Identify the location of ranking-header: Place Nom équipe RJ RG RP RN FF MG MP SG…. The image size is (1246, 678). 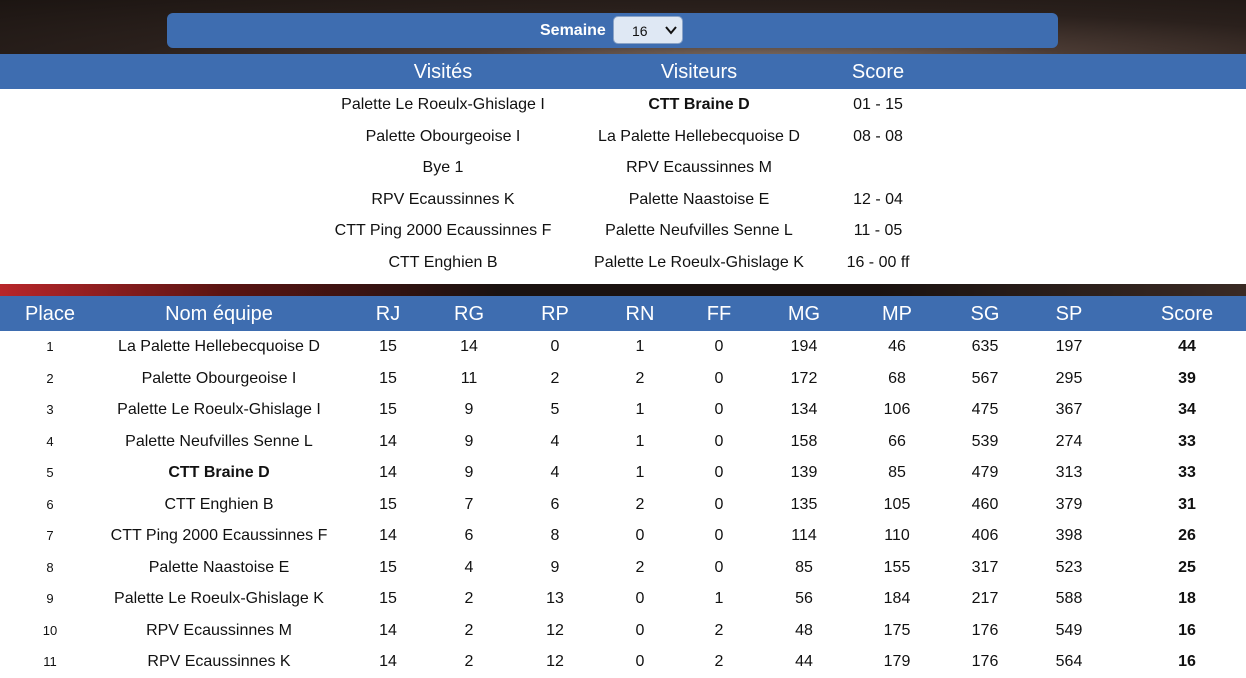
(623, 313).